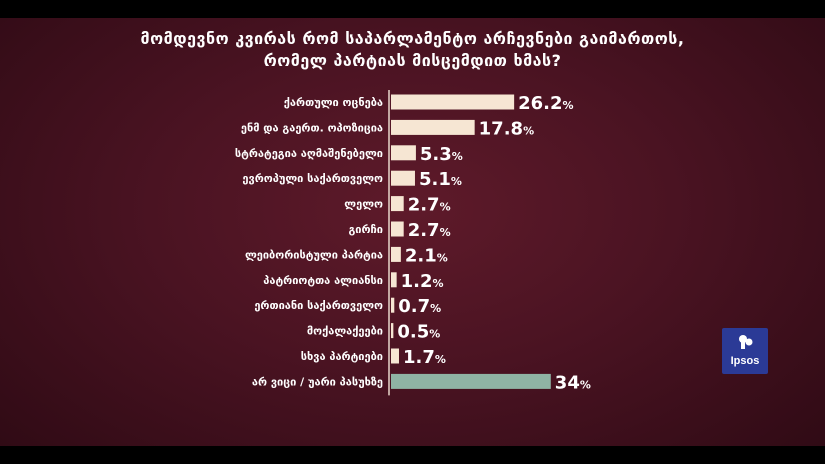 This screenshot has width=825, height=464. Describe the element at coordinates (317, 381) in the screenshot. I see `category-label: არ ვიცი / უარი პასუხზე` at that location.